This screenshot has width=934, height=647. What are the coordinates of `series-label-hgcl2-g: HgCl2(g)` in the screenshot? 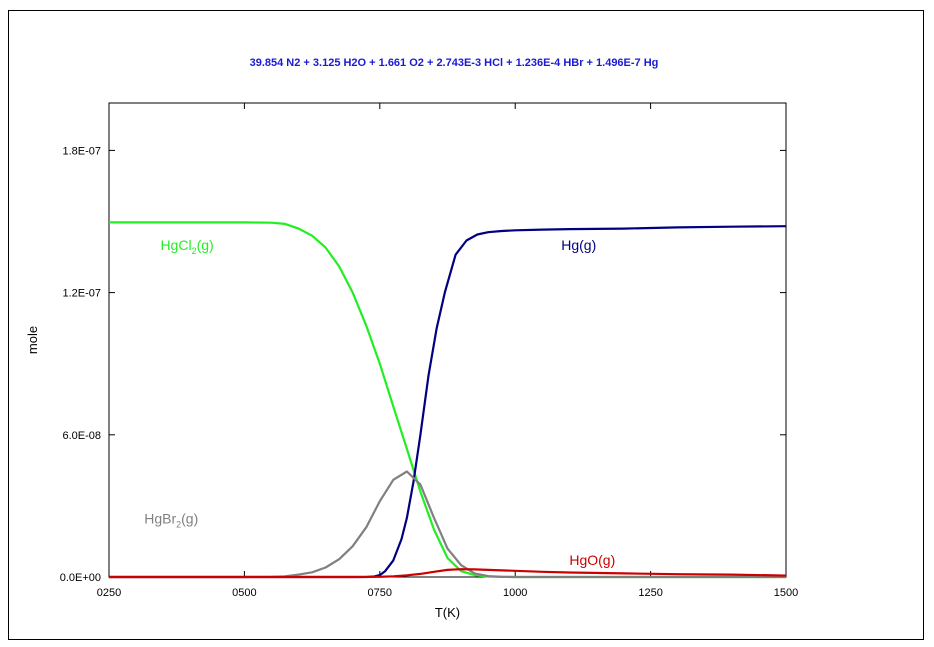 It's located at (186, 246).